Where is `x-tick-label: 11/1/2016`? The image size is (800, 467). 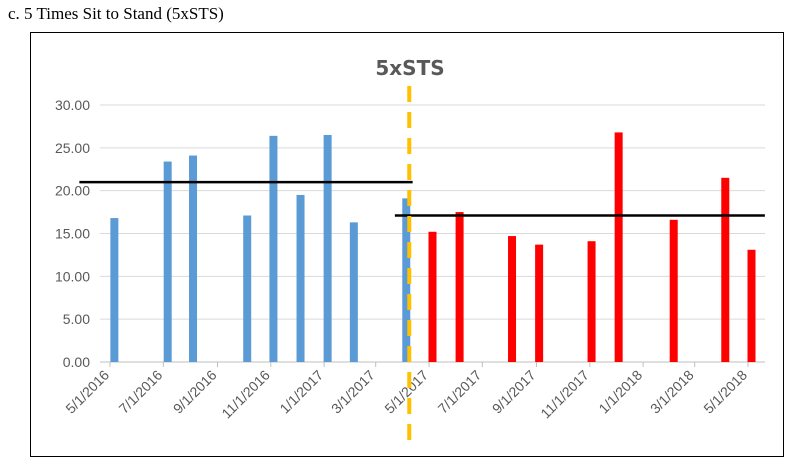 x-tick-label: 11/1/2016 is located at coordinates (245, 394).